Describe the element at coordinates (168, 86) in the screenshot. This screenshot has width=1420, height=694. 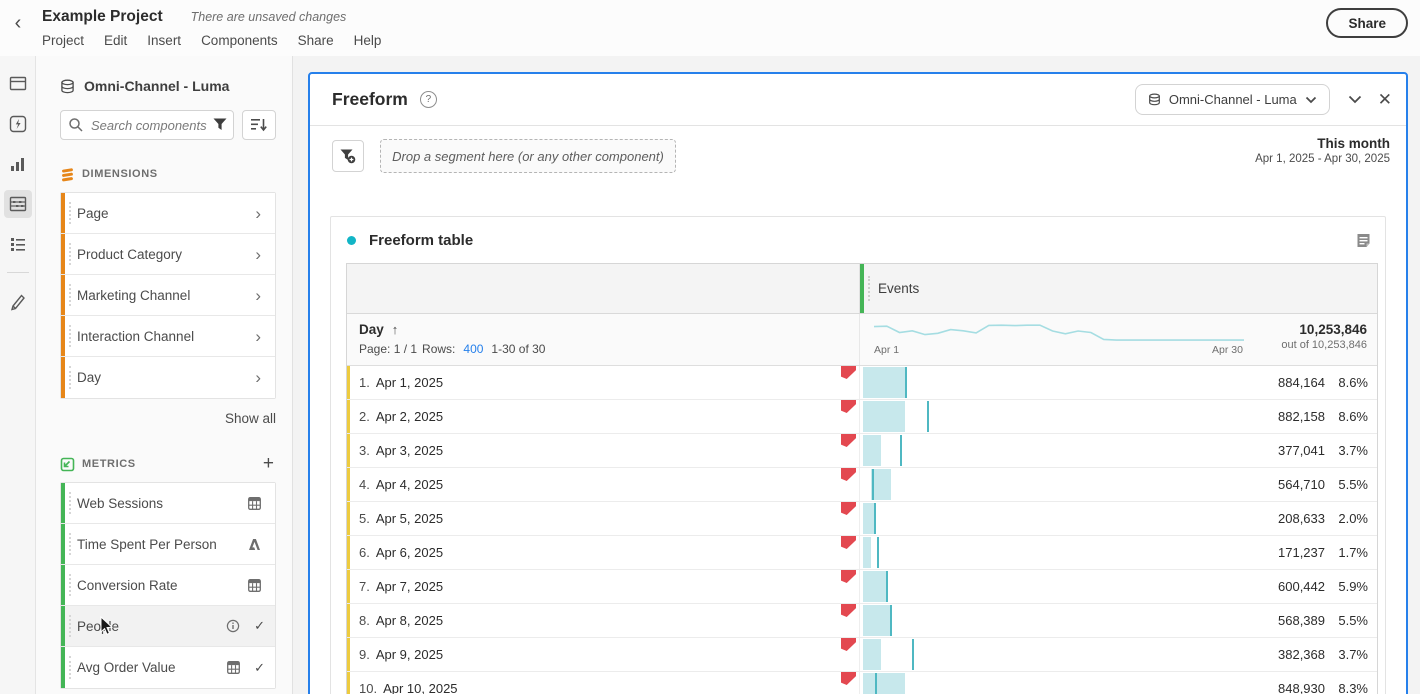
I see `dataset-header: Omni-Channel - Luma` at that location.